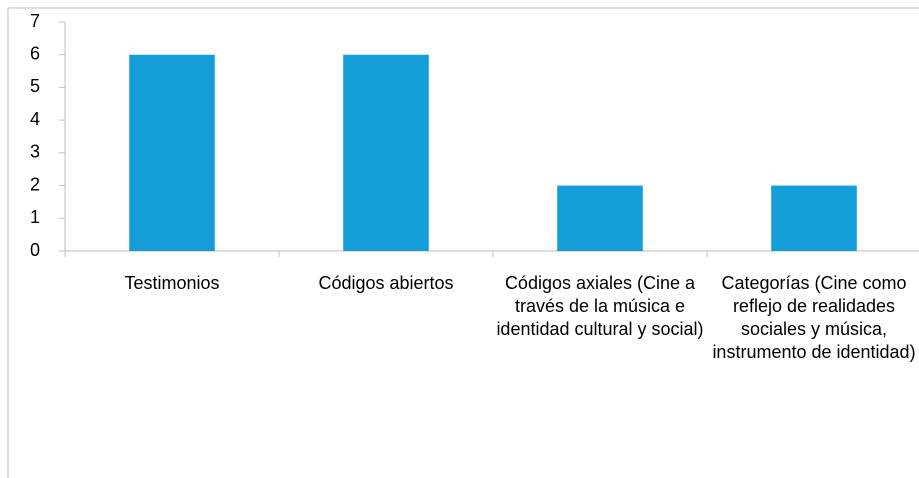 Image resolution: width=919 pixels, height=478 pixels. What do you see at coordinates (35, 86) in the screenshot?
I see `y-tick-label: 5` at bounding box center [35, 86].